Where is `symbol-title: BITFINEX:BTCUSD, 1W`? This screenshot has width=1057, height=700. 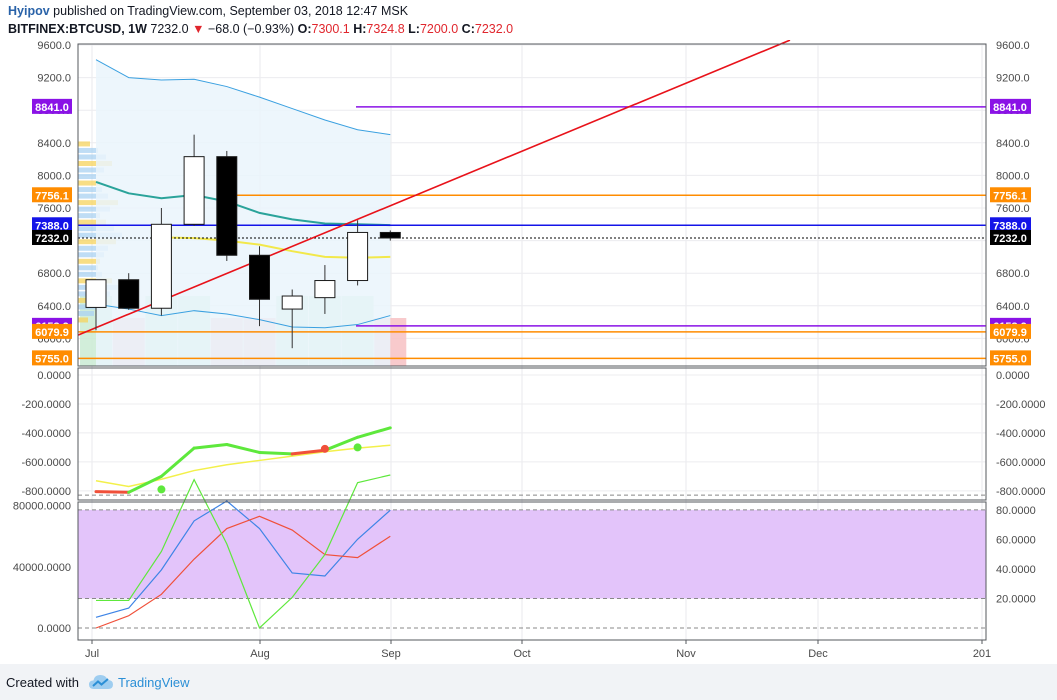 symbol-title: BITFINEX:BTCUSD, 1W is located at coordinates (77, 29).